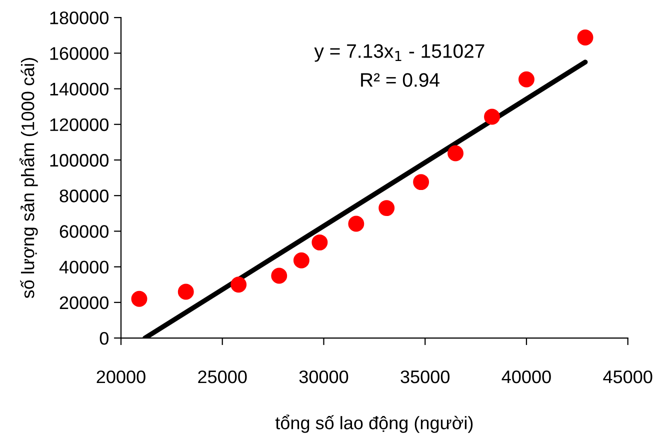 This screenshot has height=439, width=654. I want to click on x-tick-label: 35000, so click(425, 377).